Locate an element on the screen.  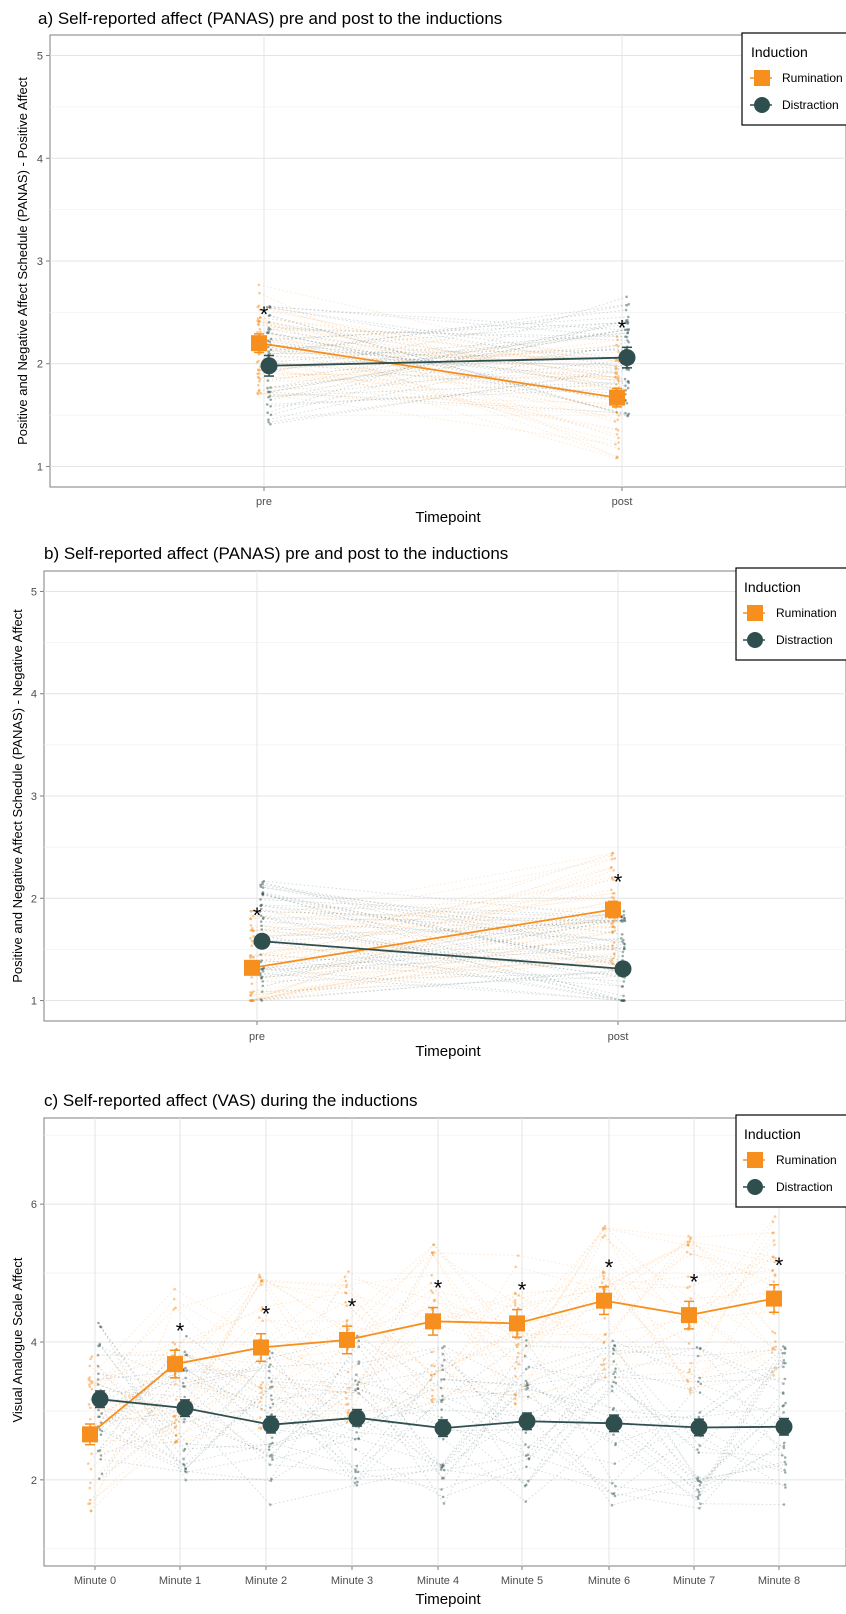
legend-circle-icon is located at coordinates (755, 640).